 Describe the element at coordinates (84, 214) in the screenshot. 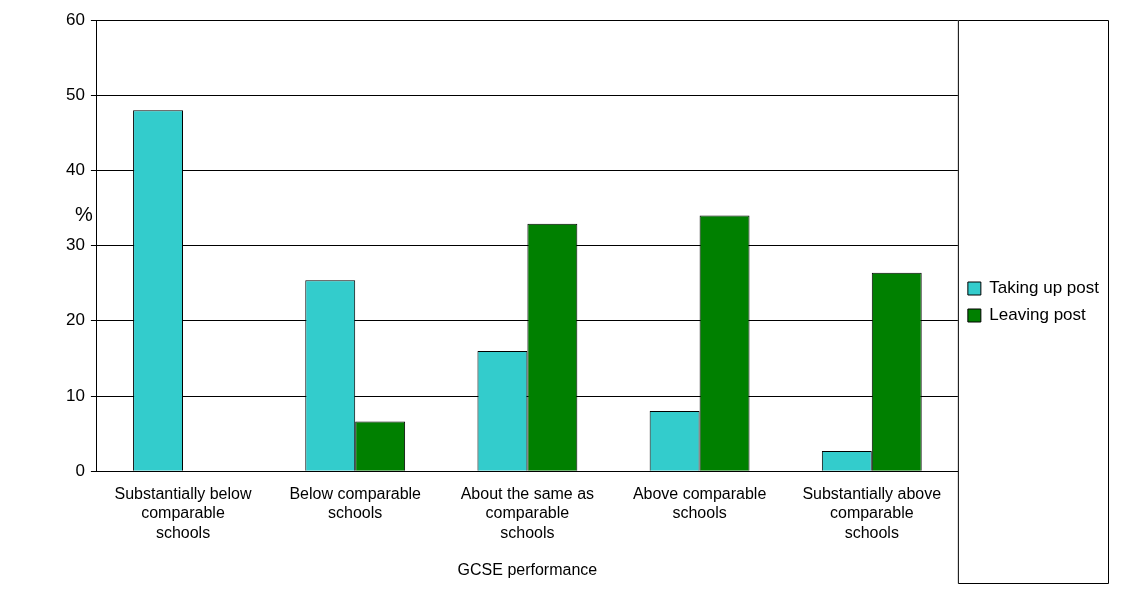

I see `y-axis-title: %` at that location.